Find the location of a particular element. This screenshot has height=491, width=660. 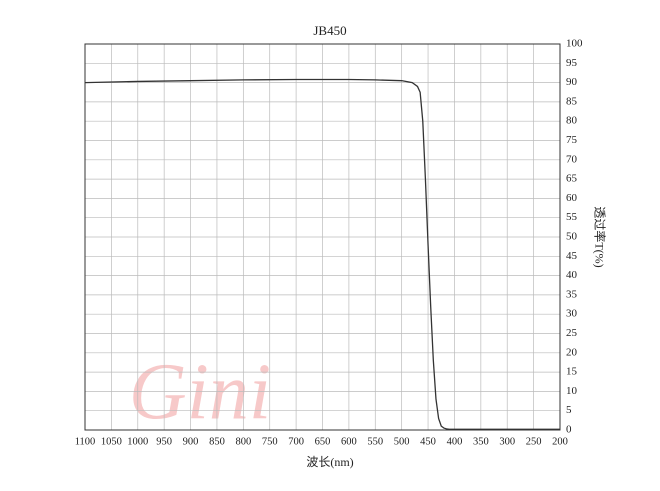

y-tick-label: 35 is located at coordinates (572, 294).